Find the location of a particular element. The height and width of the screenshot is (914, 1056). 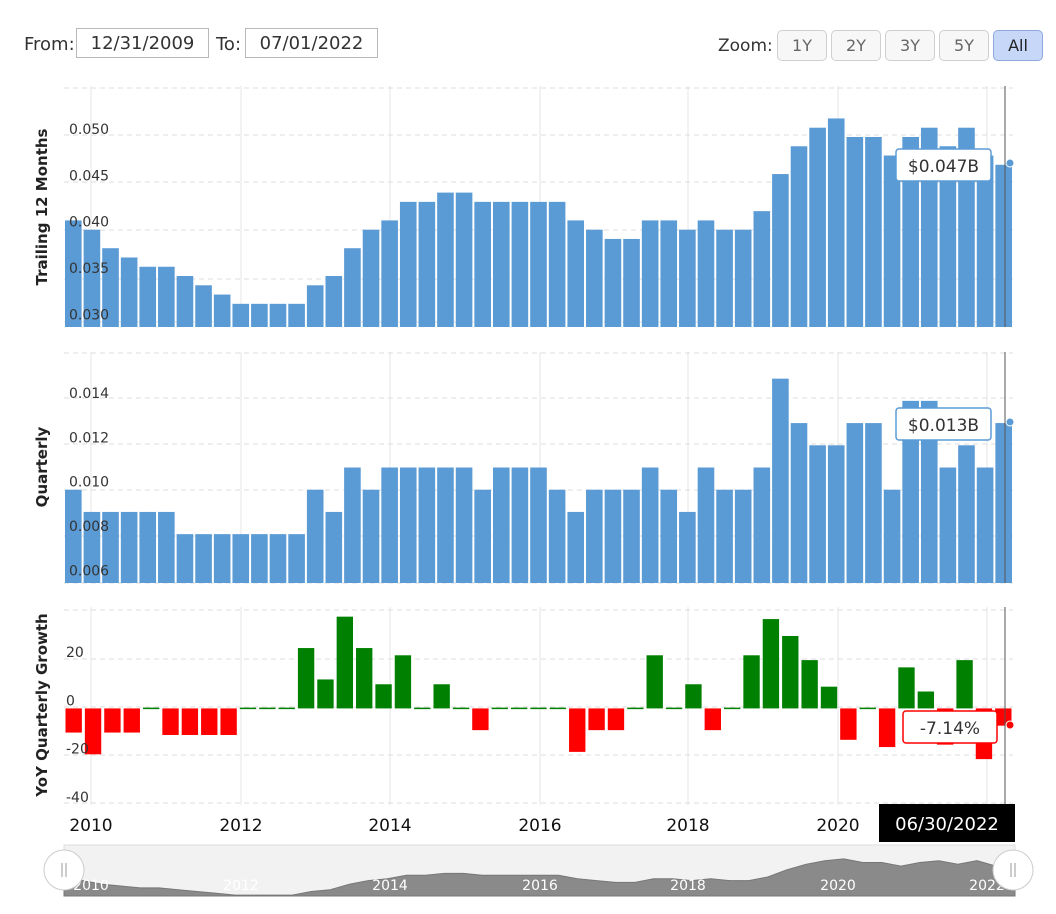

navigator-right-handle is located at coordinates (1013, 870).